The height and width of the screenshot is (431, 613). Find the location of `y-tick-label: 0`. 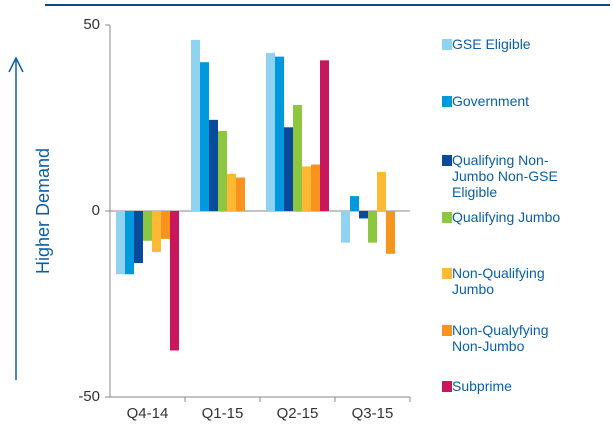

y-tick-label: 0 is located at coordinates (96, 210).